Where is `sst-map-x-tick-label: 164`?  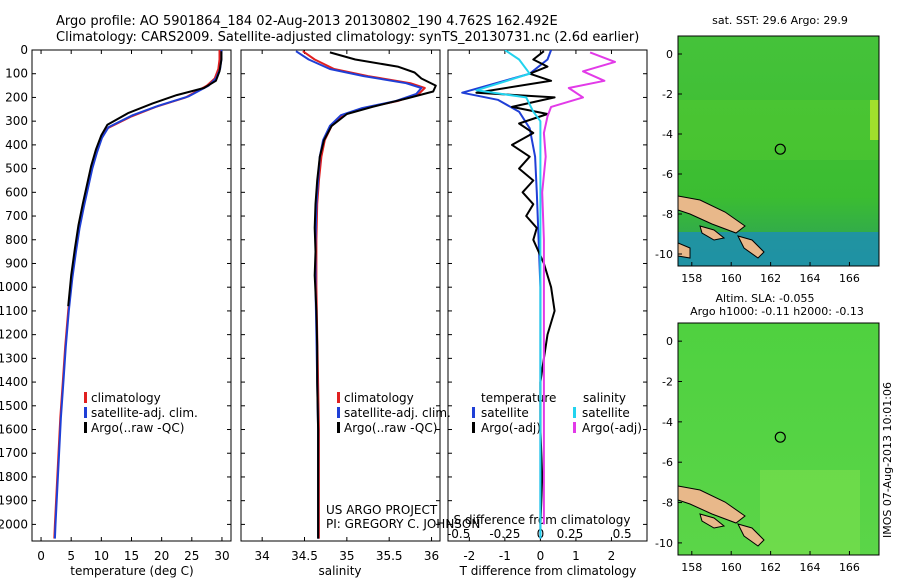
sst-map-x-tick-label: 164 is located at coordinates (810, 278).